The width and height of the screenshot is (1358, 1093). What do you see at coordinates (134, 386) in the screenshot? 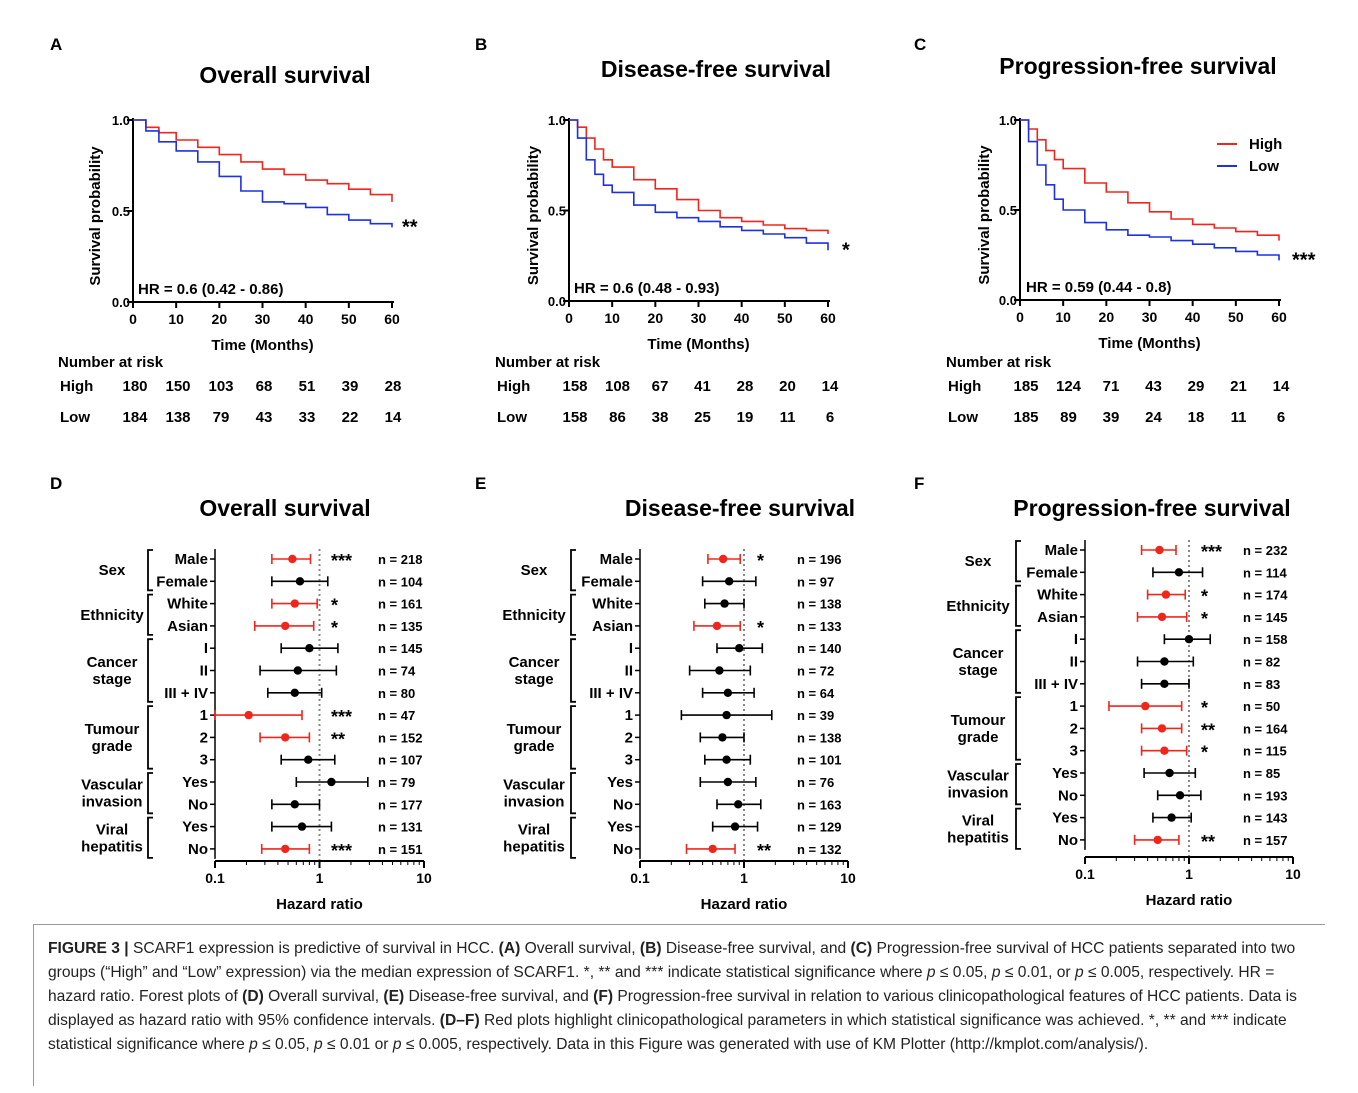
I see `risk-count: 180` at bounding box center [134, 386].